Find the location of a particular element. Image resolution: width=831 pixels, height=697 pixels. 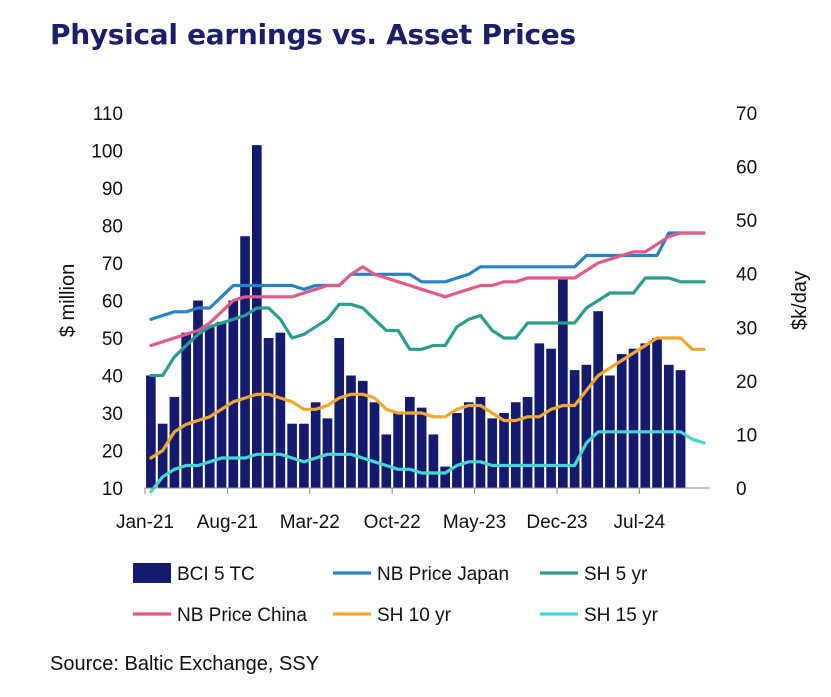

y-axis-label-right: $k/day is located at coordinates (800, 300).